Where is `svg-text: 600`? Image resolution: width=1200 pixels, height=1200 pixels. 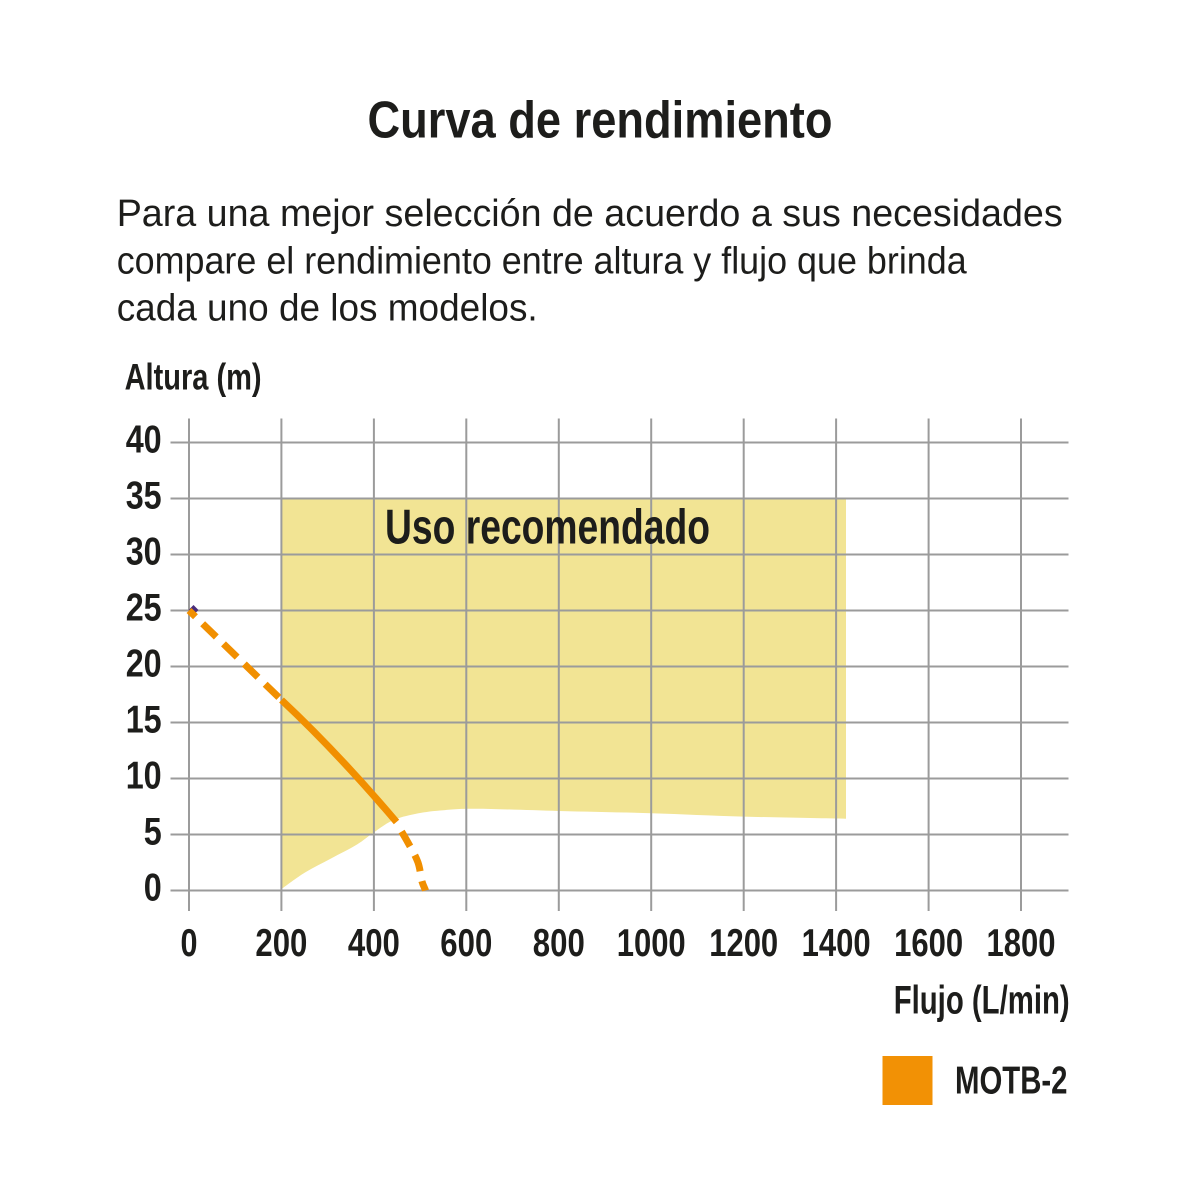
svg-text: 600 is located at coordinates (466, 943).